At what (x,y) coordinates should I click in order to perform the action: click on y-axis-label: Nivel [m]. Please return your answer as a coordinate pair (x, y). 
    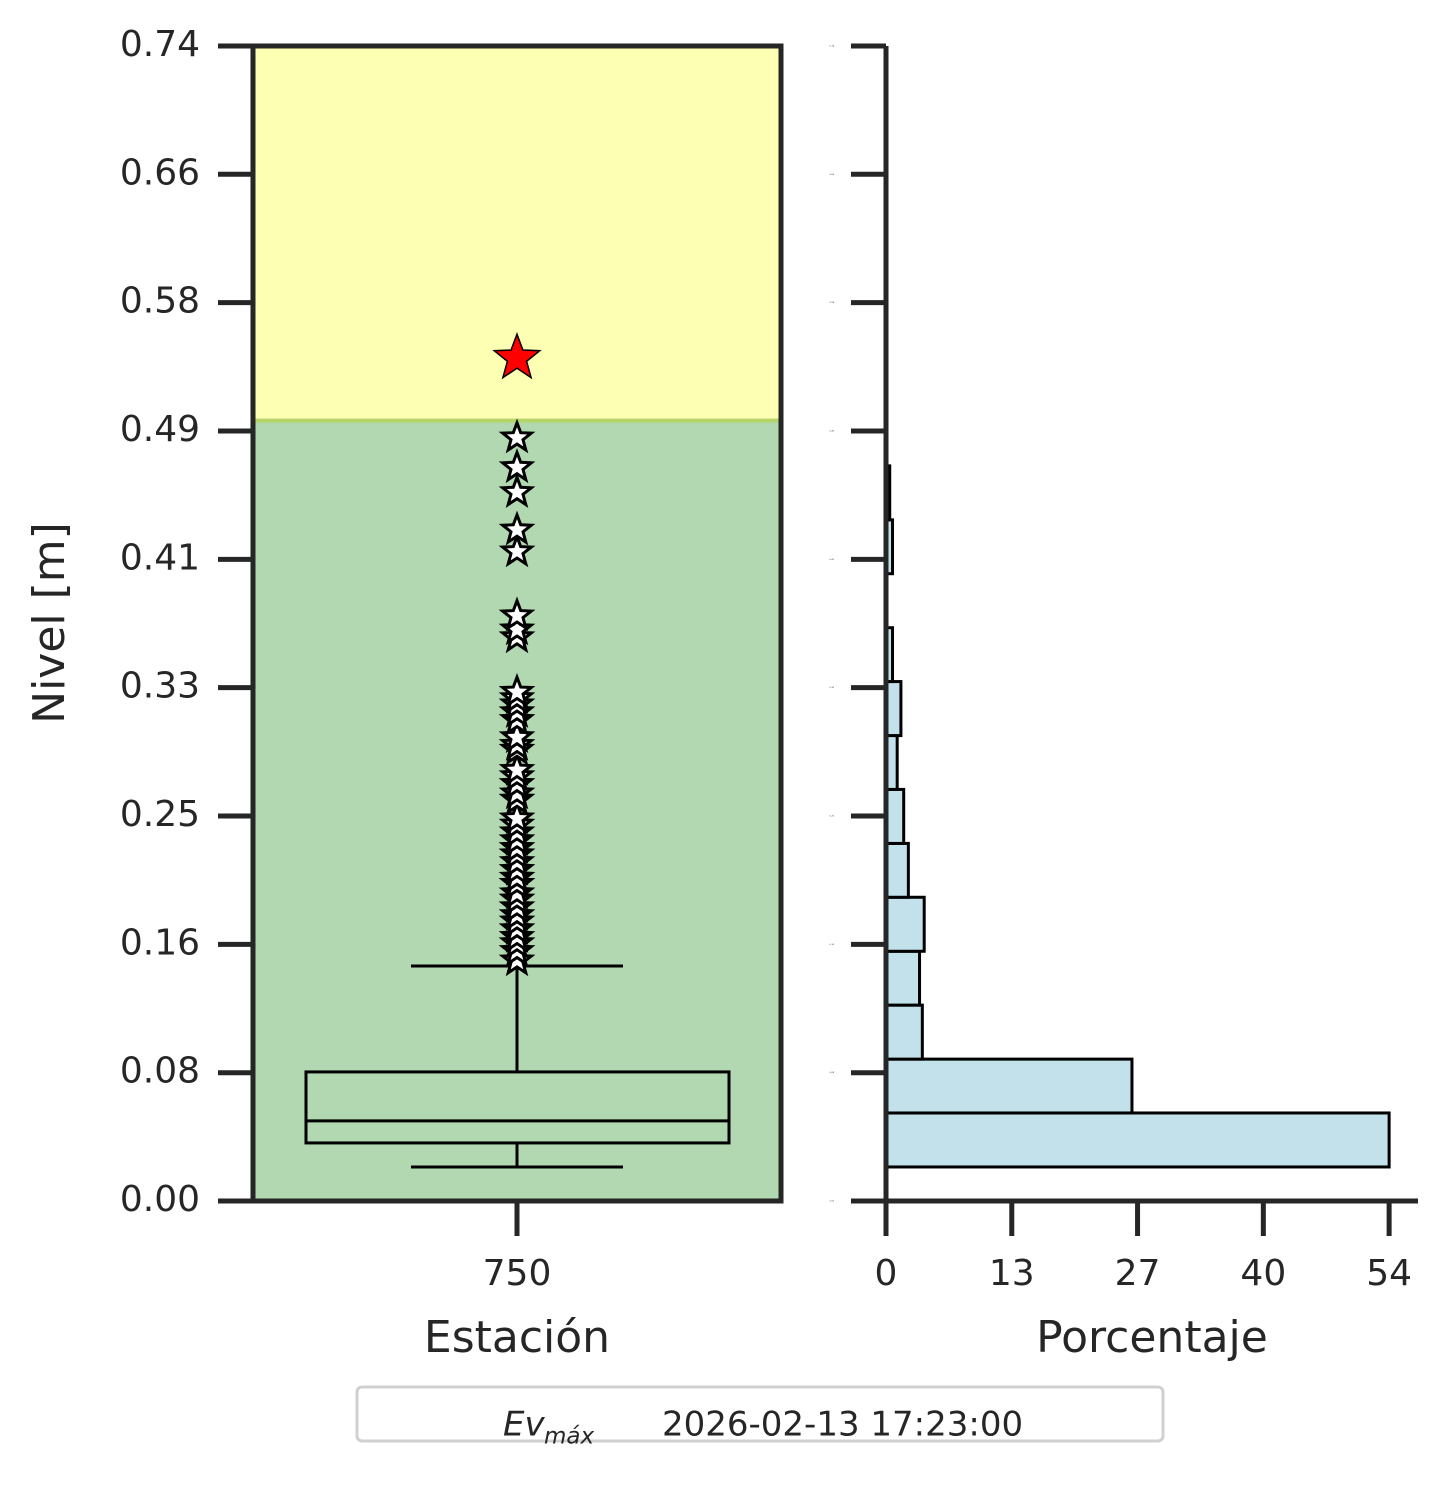
    Looking at the image, I should click on (49, 623).